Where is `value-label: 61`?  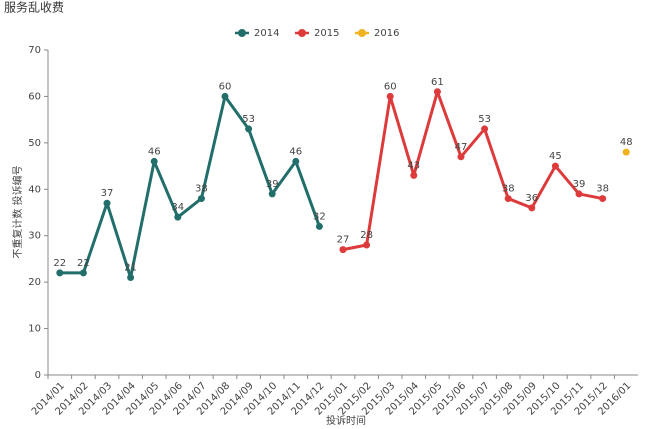 value-label: 61 is located at coordinates (437, 82).